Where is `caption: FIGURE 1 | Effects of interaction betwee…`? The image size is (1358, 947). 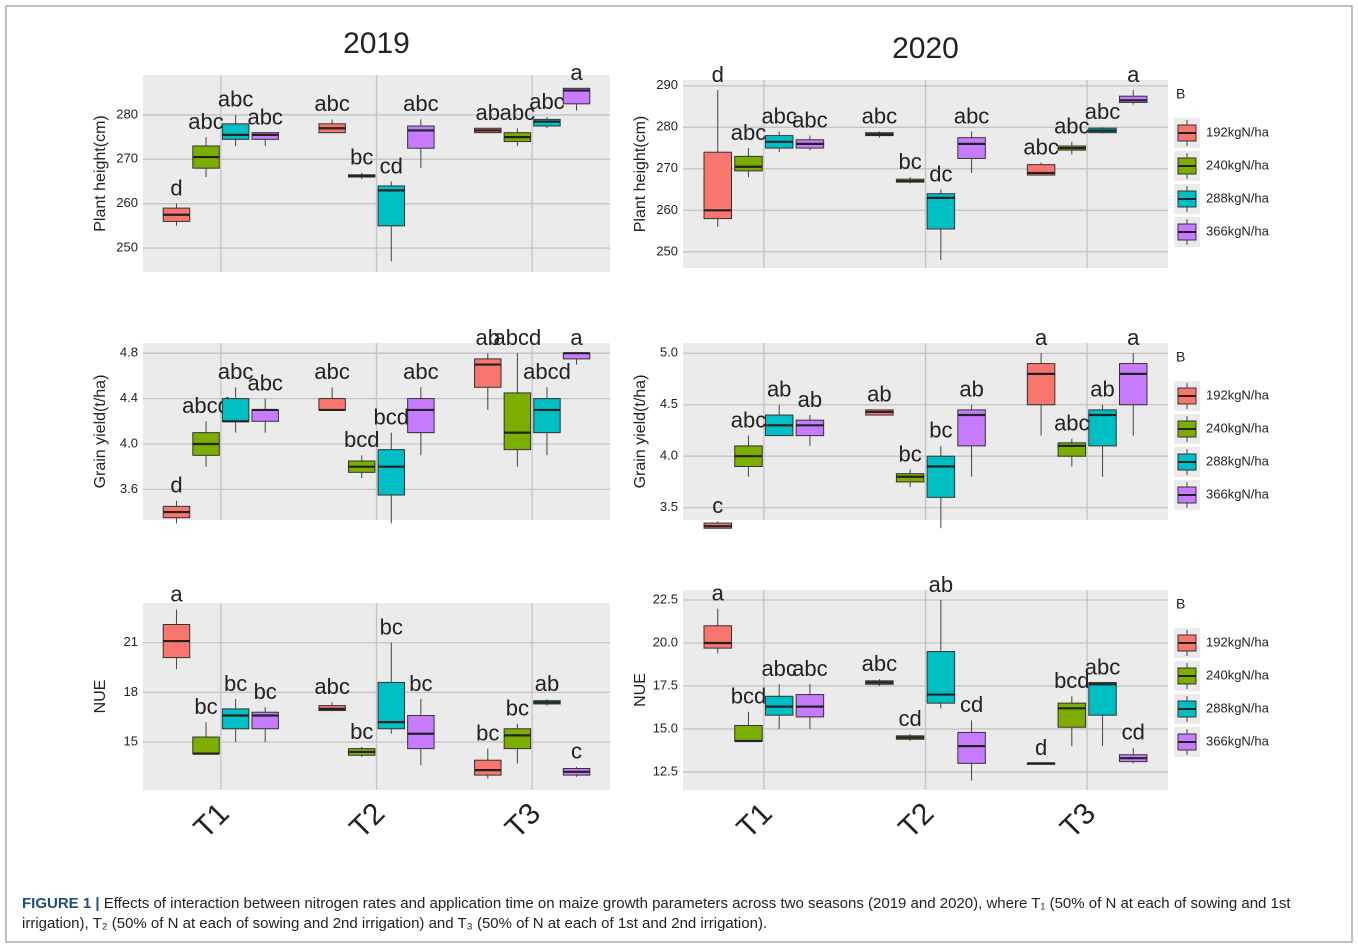
caption: FIGURE 1 | Effects of interaction betwee… is located at coordinates (681, 914).